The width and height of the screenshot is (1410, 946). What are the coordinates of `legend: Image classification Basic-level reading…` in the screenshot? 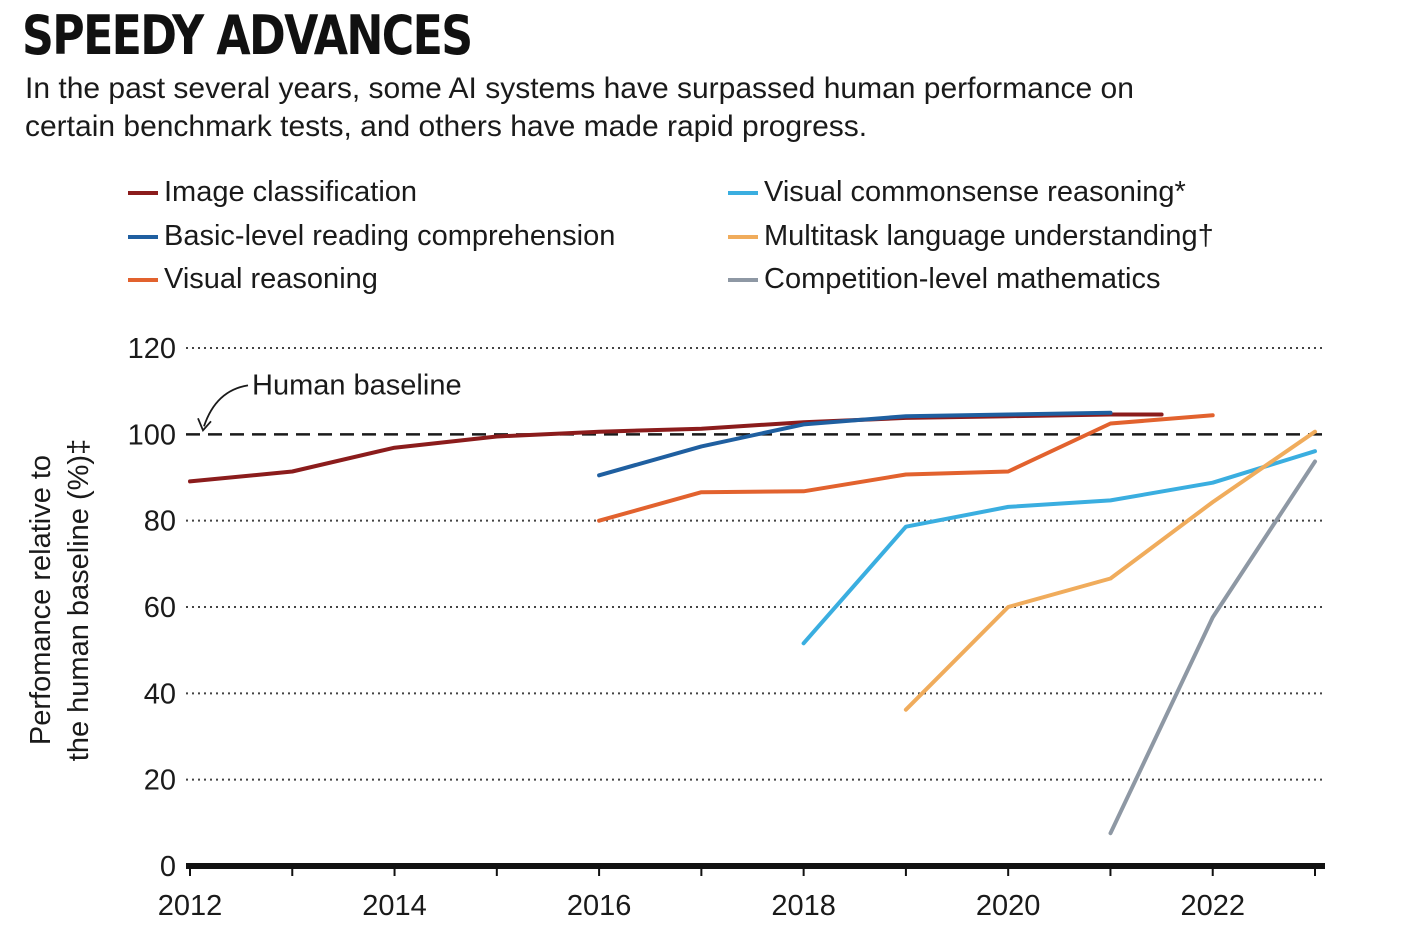 It's located at (705, 235).